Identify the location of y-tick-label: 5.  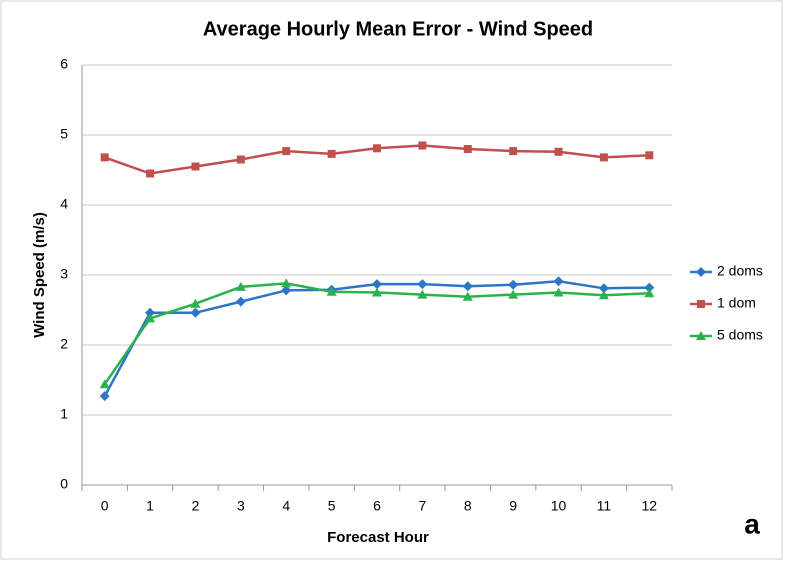
(64, 134).